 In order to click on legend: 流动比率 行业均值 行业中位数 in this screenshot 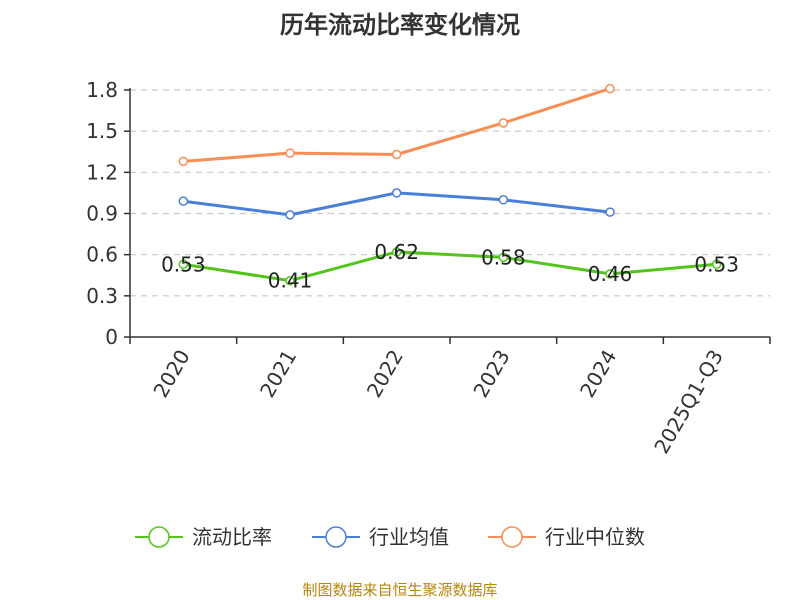, I will do `click(390, 537)`.